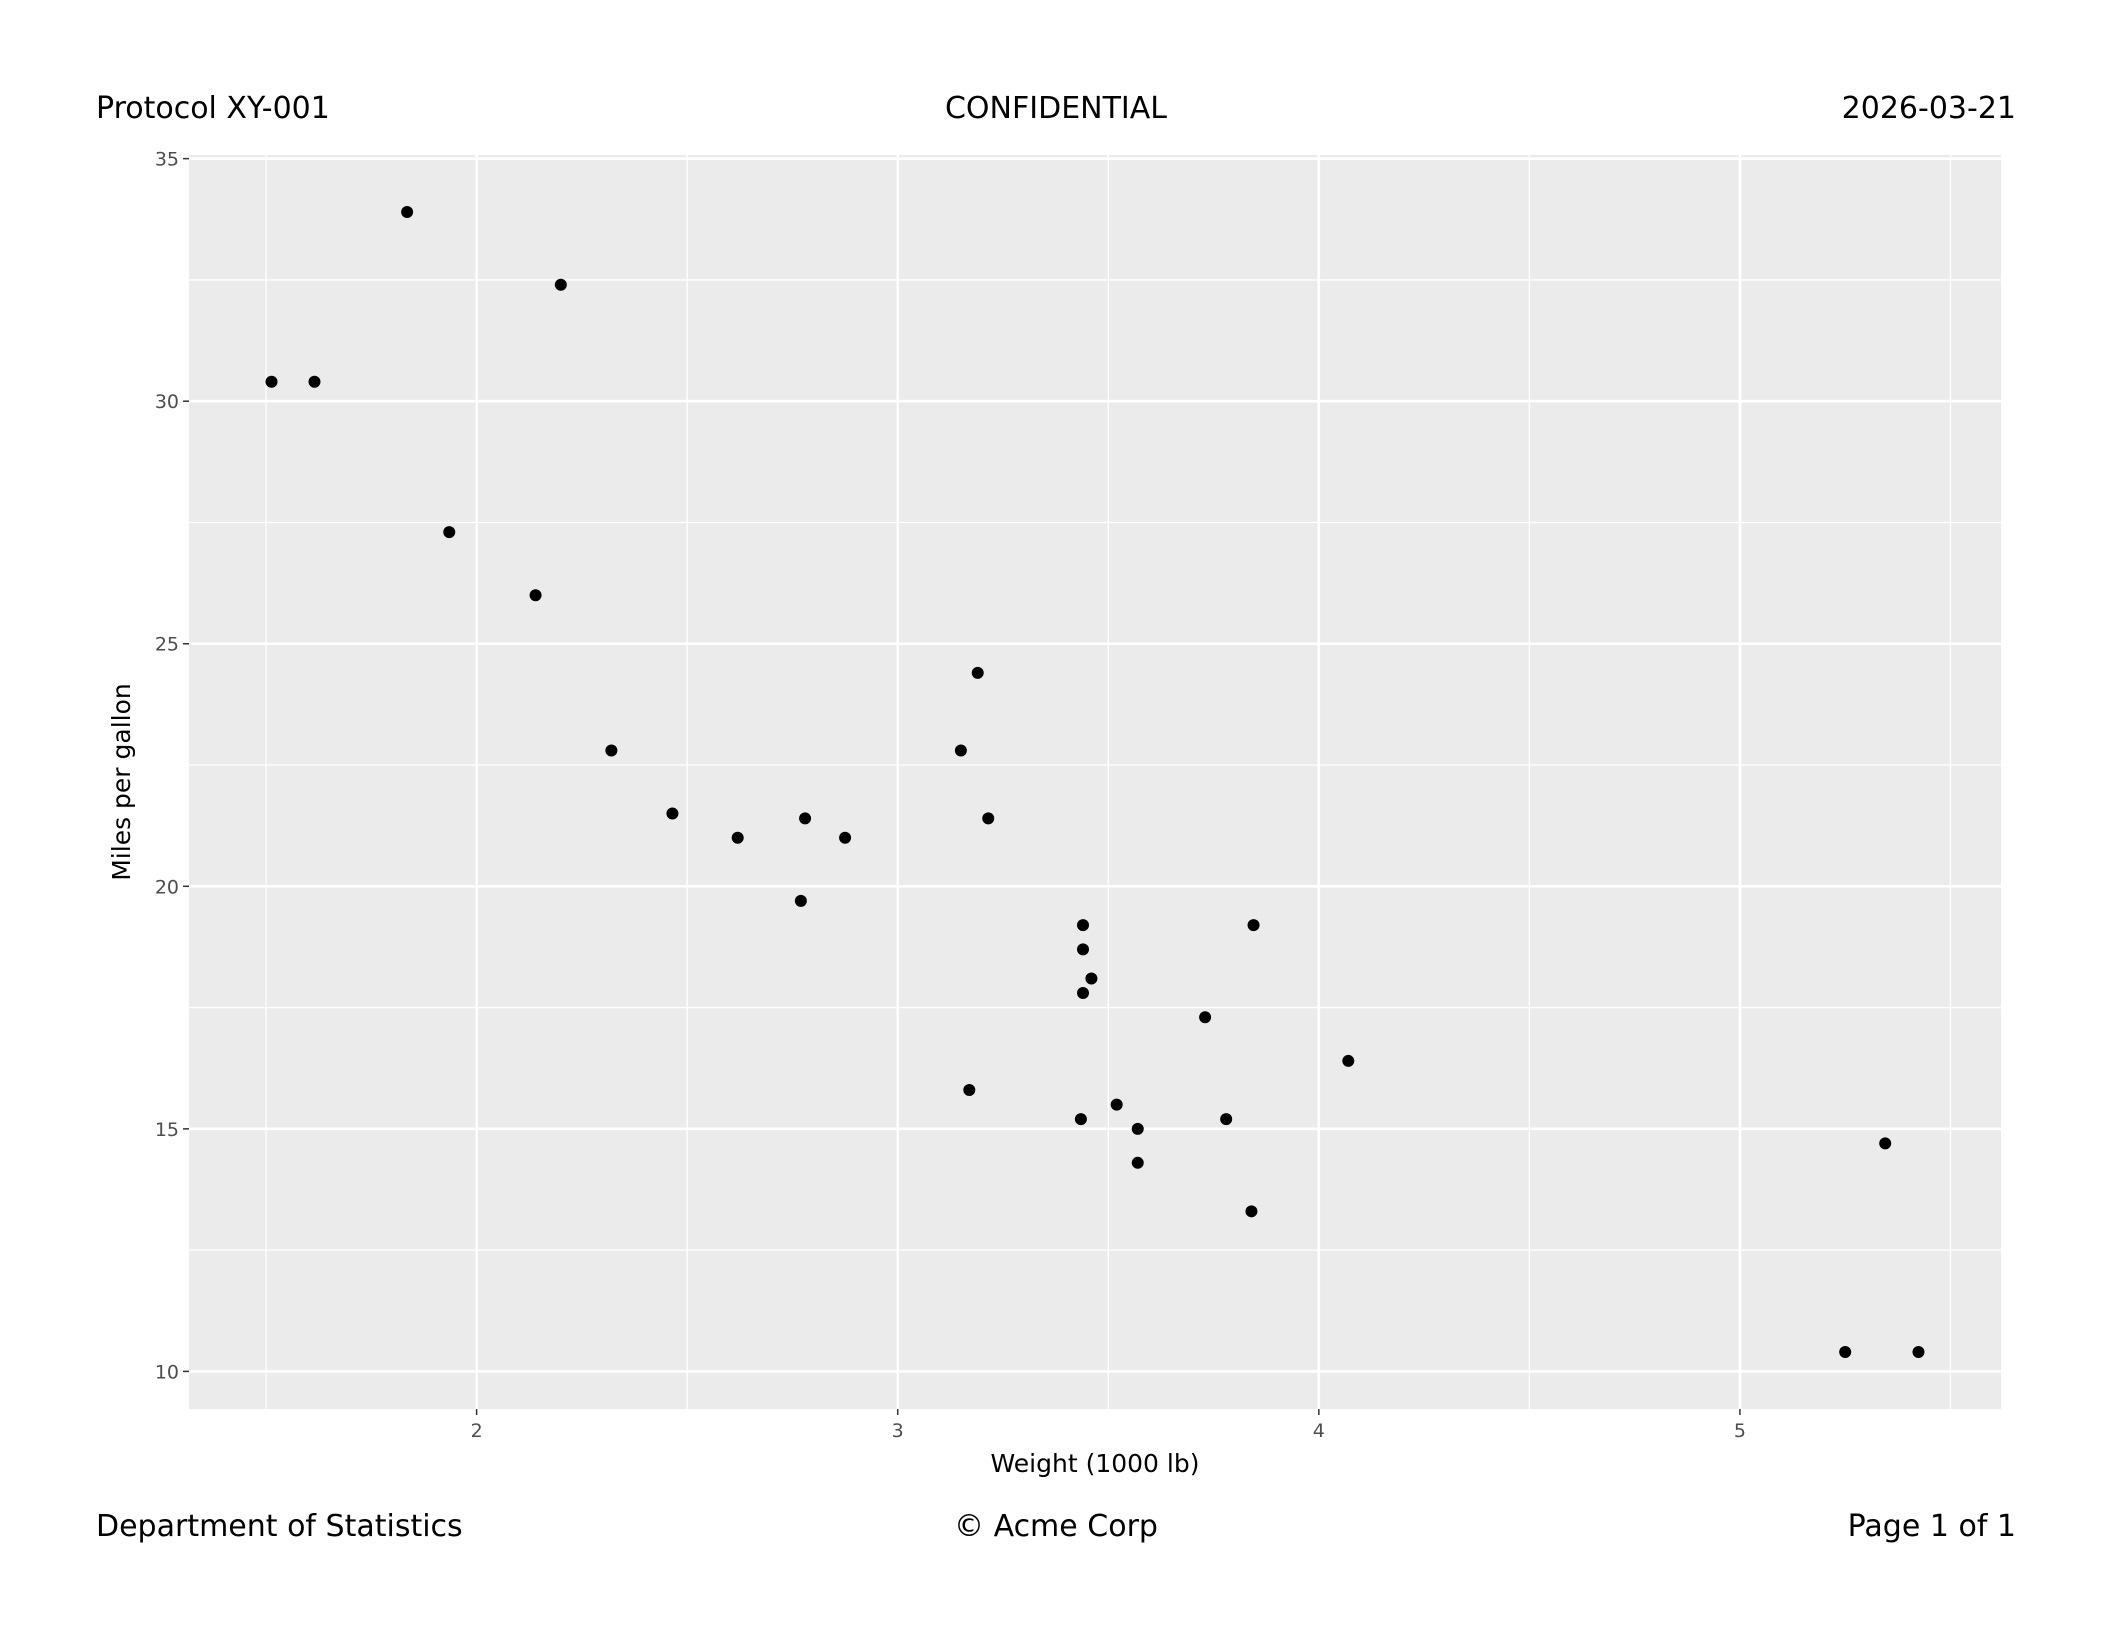  I want to click on footer-center: © Acme Corp, so click(1056, 1526).